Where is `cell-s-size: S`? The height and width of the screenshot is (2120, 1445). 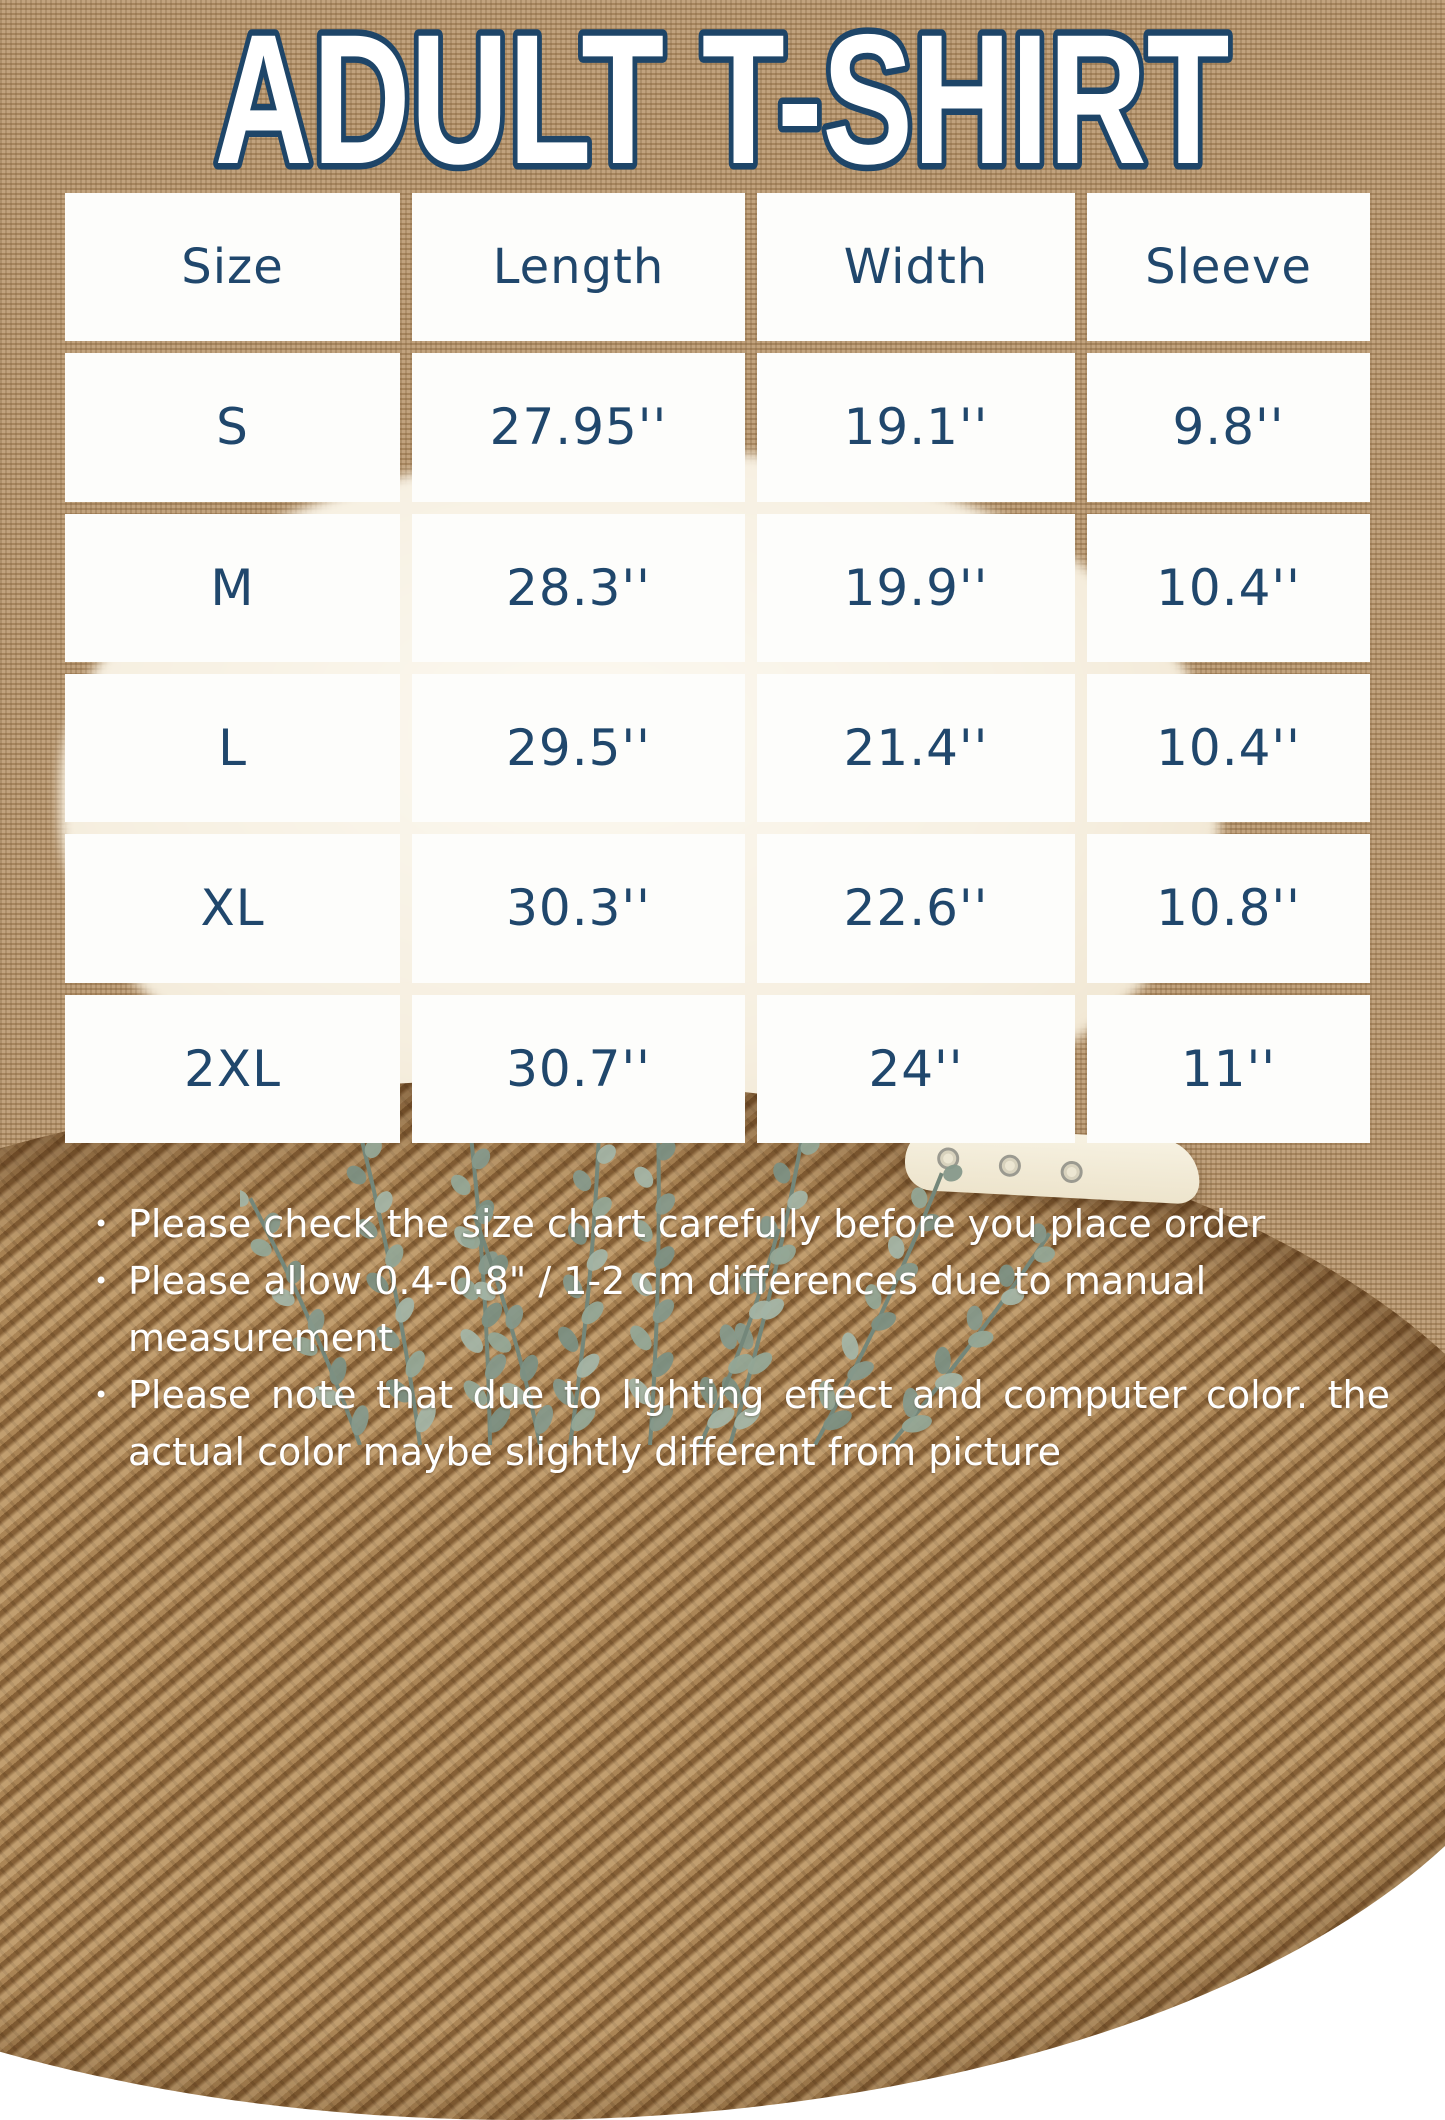
cell-s-size: S is located at coordinates (232, 427).